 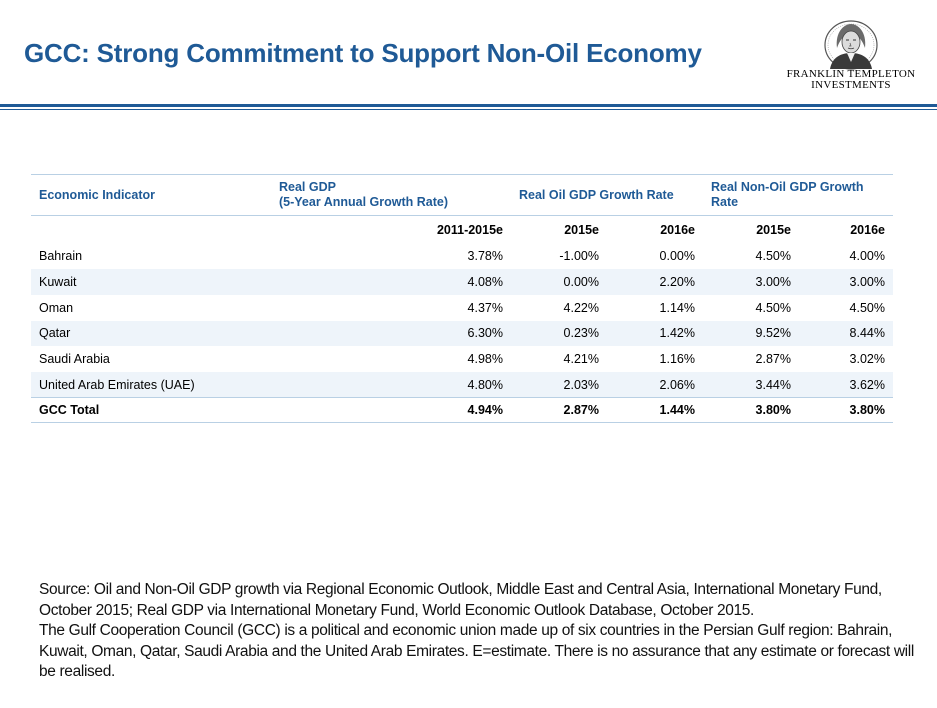 I want to click on row-value: 2.06%, so click(x=677, y=384).